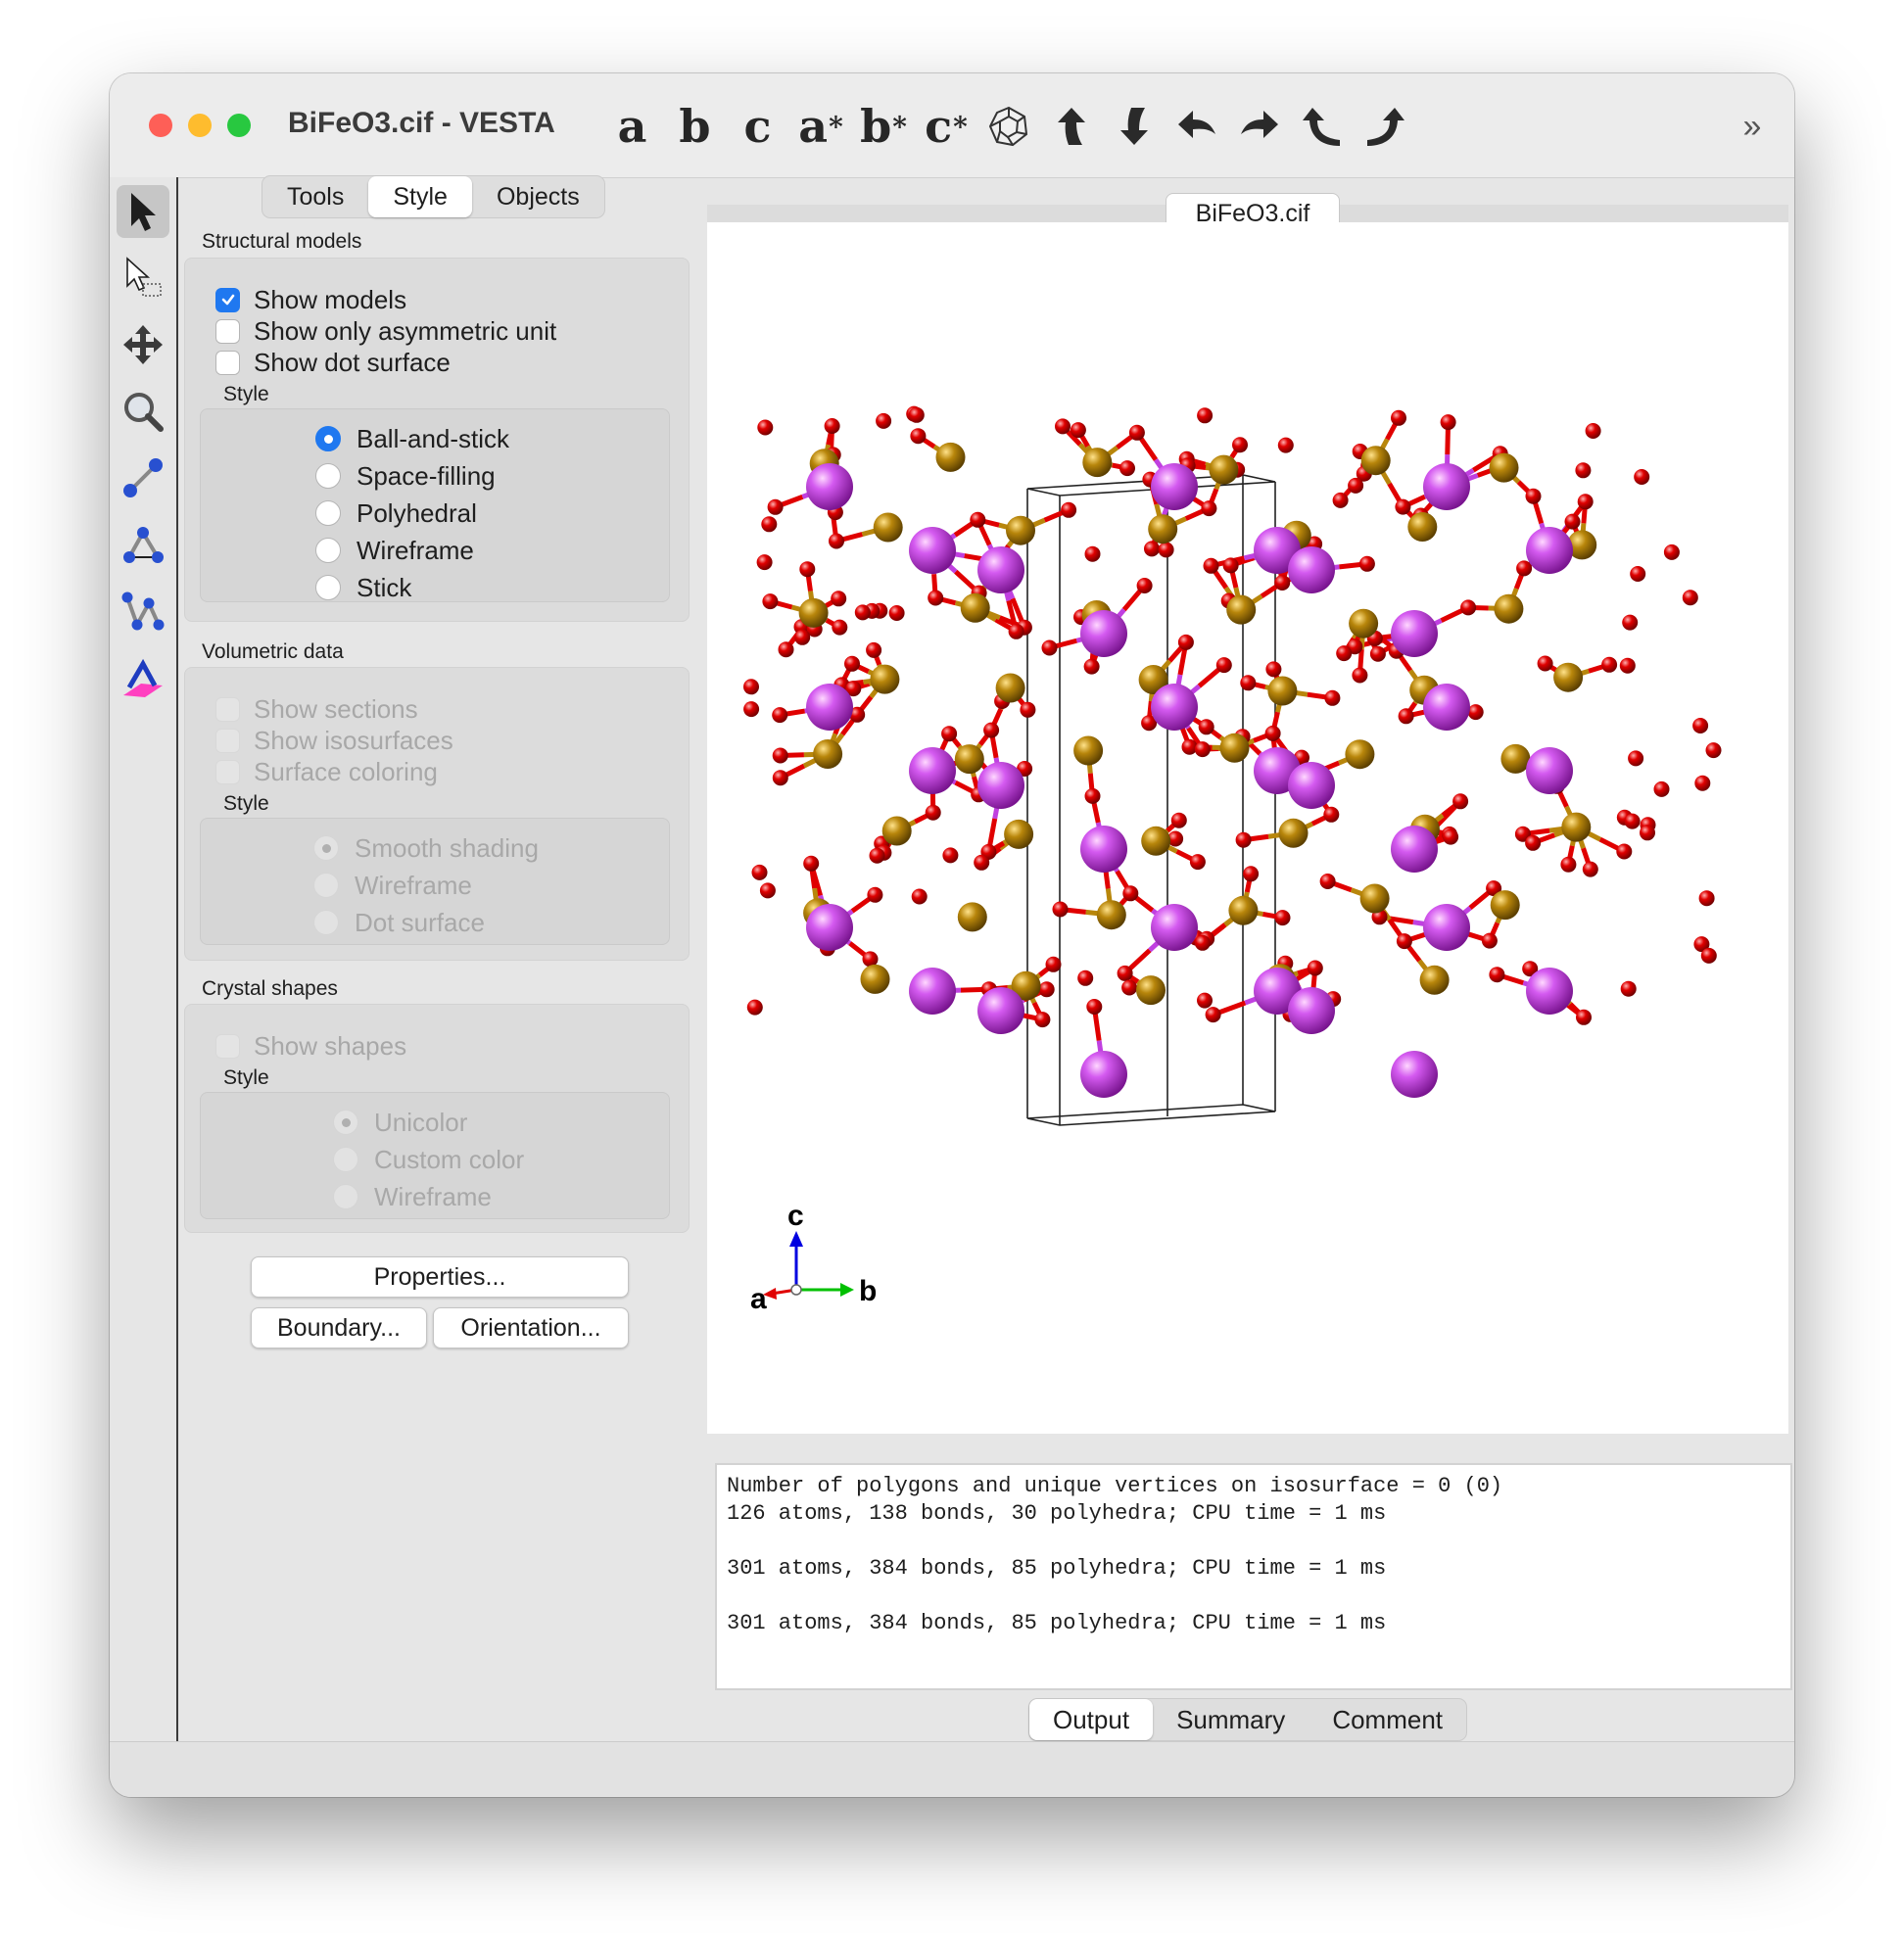 The height and width of the screenshot is (1939, 1904). What do you see at coordinates (695, 127) in the screenshot?
I see `view-along-b-button: b` at bounding box center [695, 127].